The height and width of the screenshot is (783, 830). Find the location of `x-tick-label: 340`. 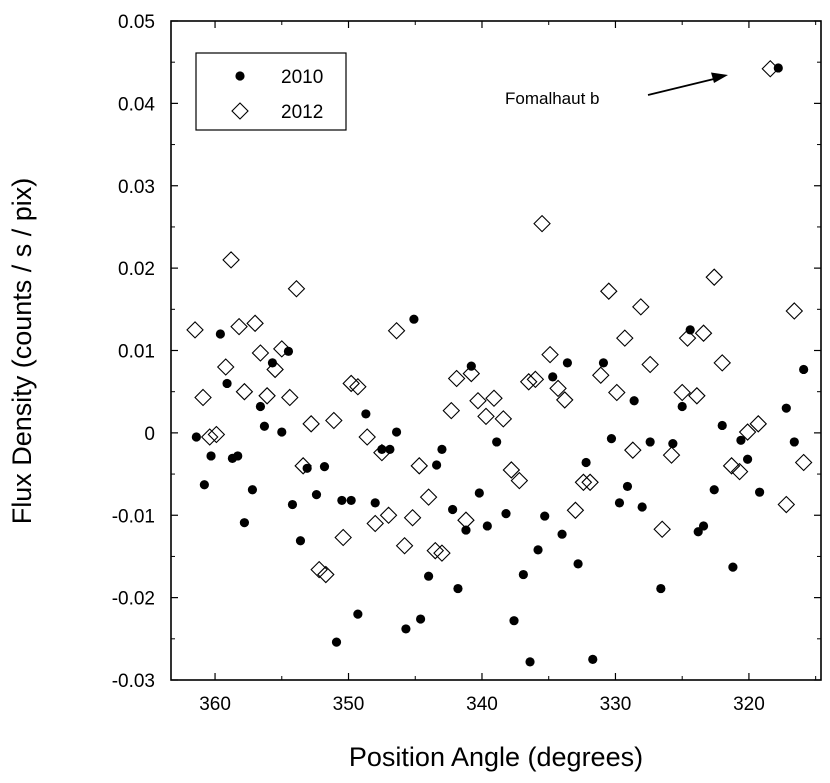

x-tick-label: 340 is located at coordinates (482, 704).